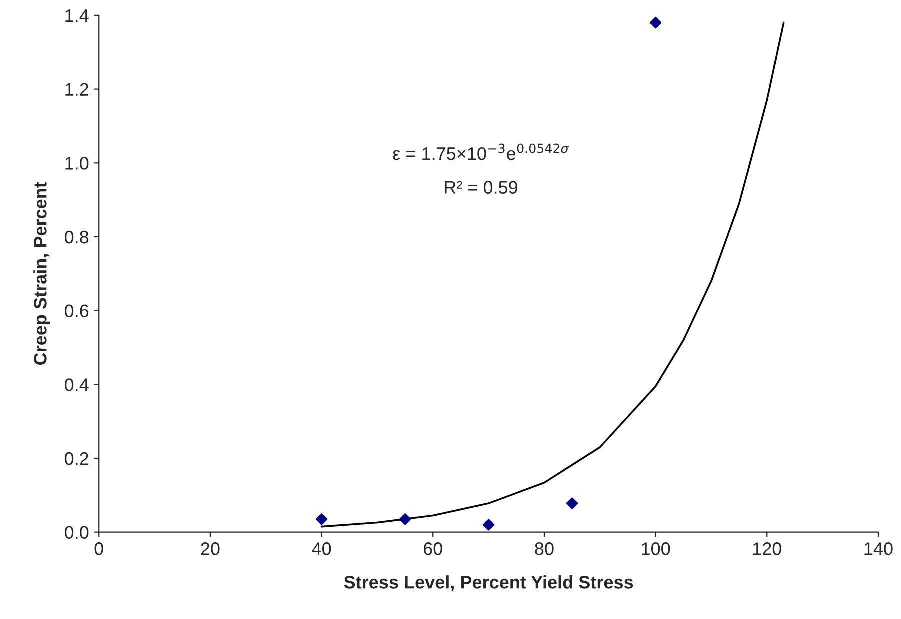 The height and width of the screenshot is (619, 901). I want to click on annotation: ε = 1.75×10$^{−3}$e$^{0.0542σ}$, so click(481, 152).